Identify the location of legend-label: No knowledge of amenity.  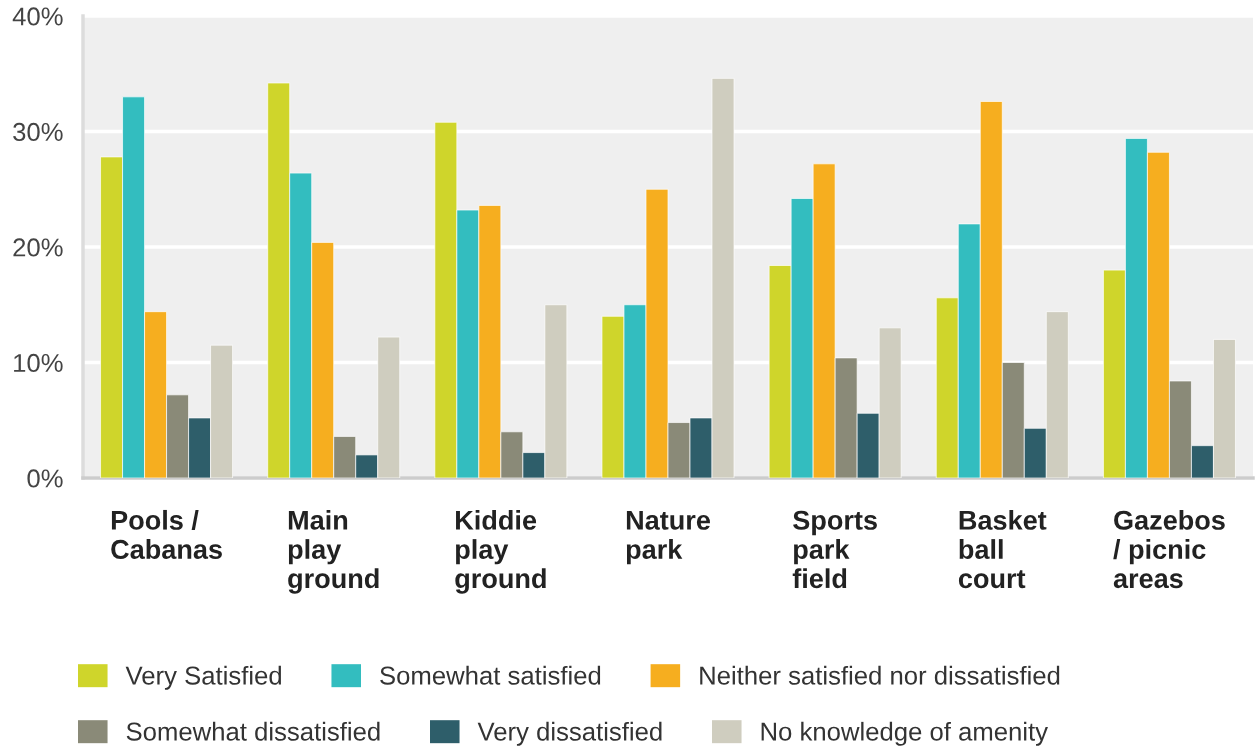
(904, 733).